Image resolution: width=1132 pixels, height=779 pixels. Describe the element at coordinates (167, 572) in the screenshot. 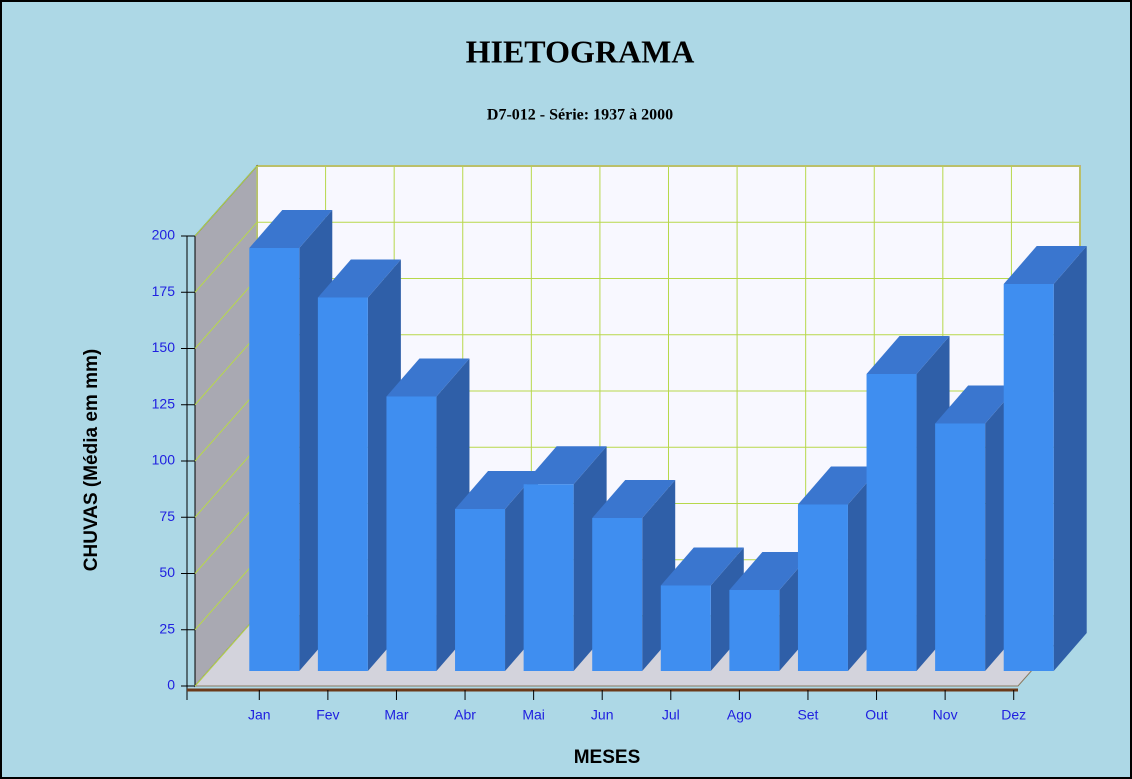

I see `y-tick-label: 50` at that location.